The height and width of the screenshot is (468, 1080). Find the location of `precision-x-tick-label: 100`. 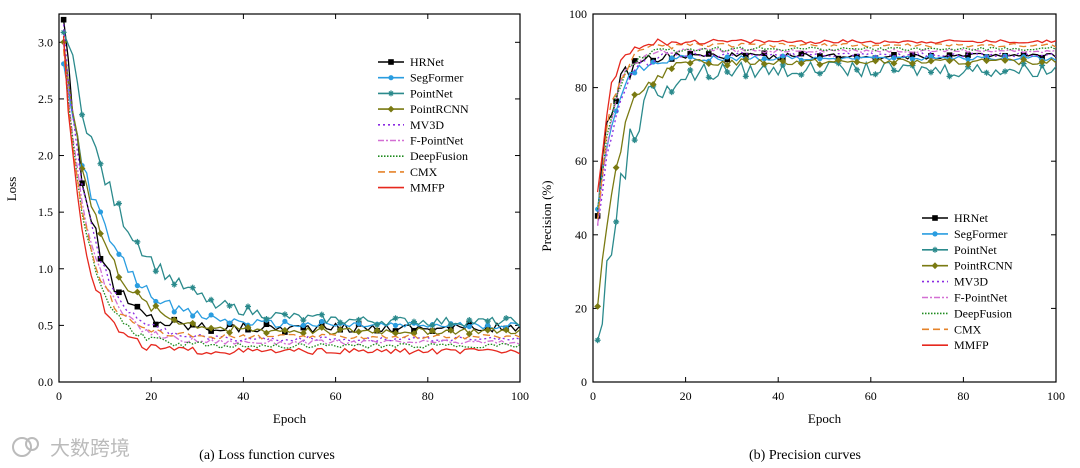

precision-x-tick-label: 100 is located at coordinates (1056, 396).